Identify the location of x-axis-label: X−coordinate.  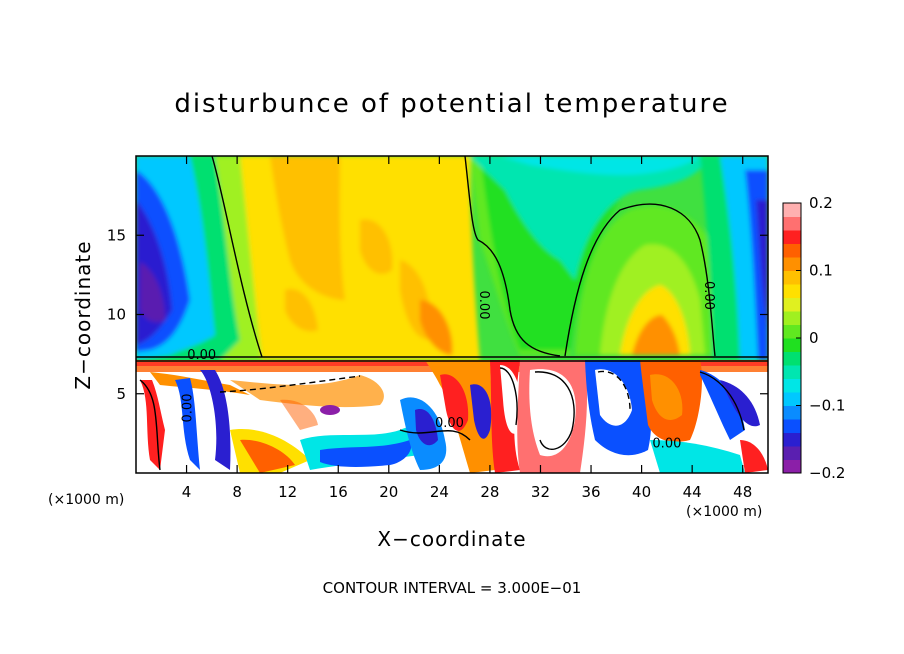
(451, 539).